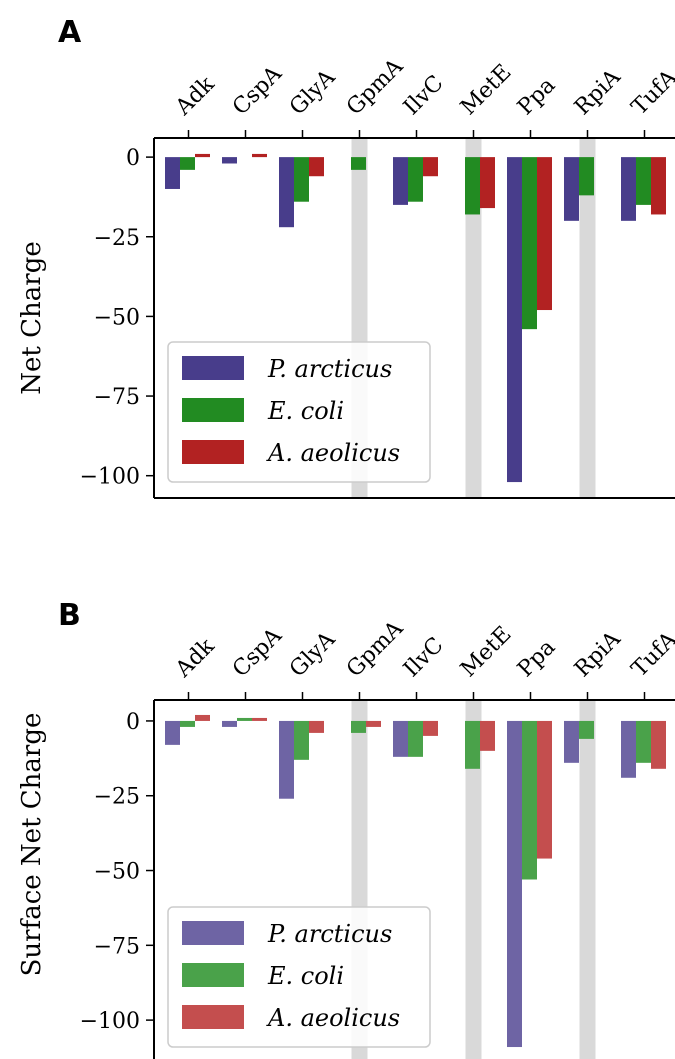 The image size is (675, 1059). What do you see at coordinates (32, 317) in the screenshot?
I see `y-axis-title: Net Charge` at bounding box center [32, 317].